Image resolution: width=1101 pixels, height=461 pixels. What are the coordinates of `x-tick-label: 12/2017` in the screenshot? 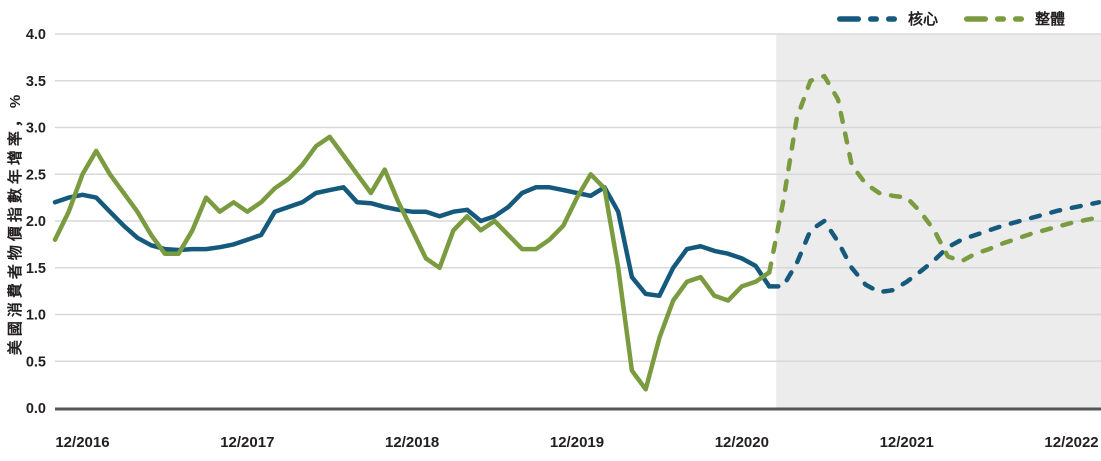 It's located at (247, 442).